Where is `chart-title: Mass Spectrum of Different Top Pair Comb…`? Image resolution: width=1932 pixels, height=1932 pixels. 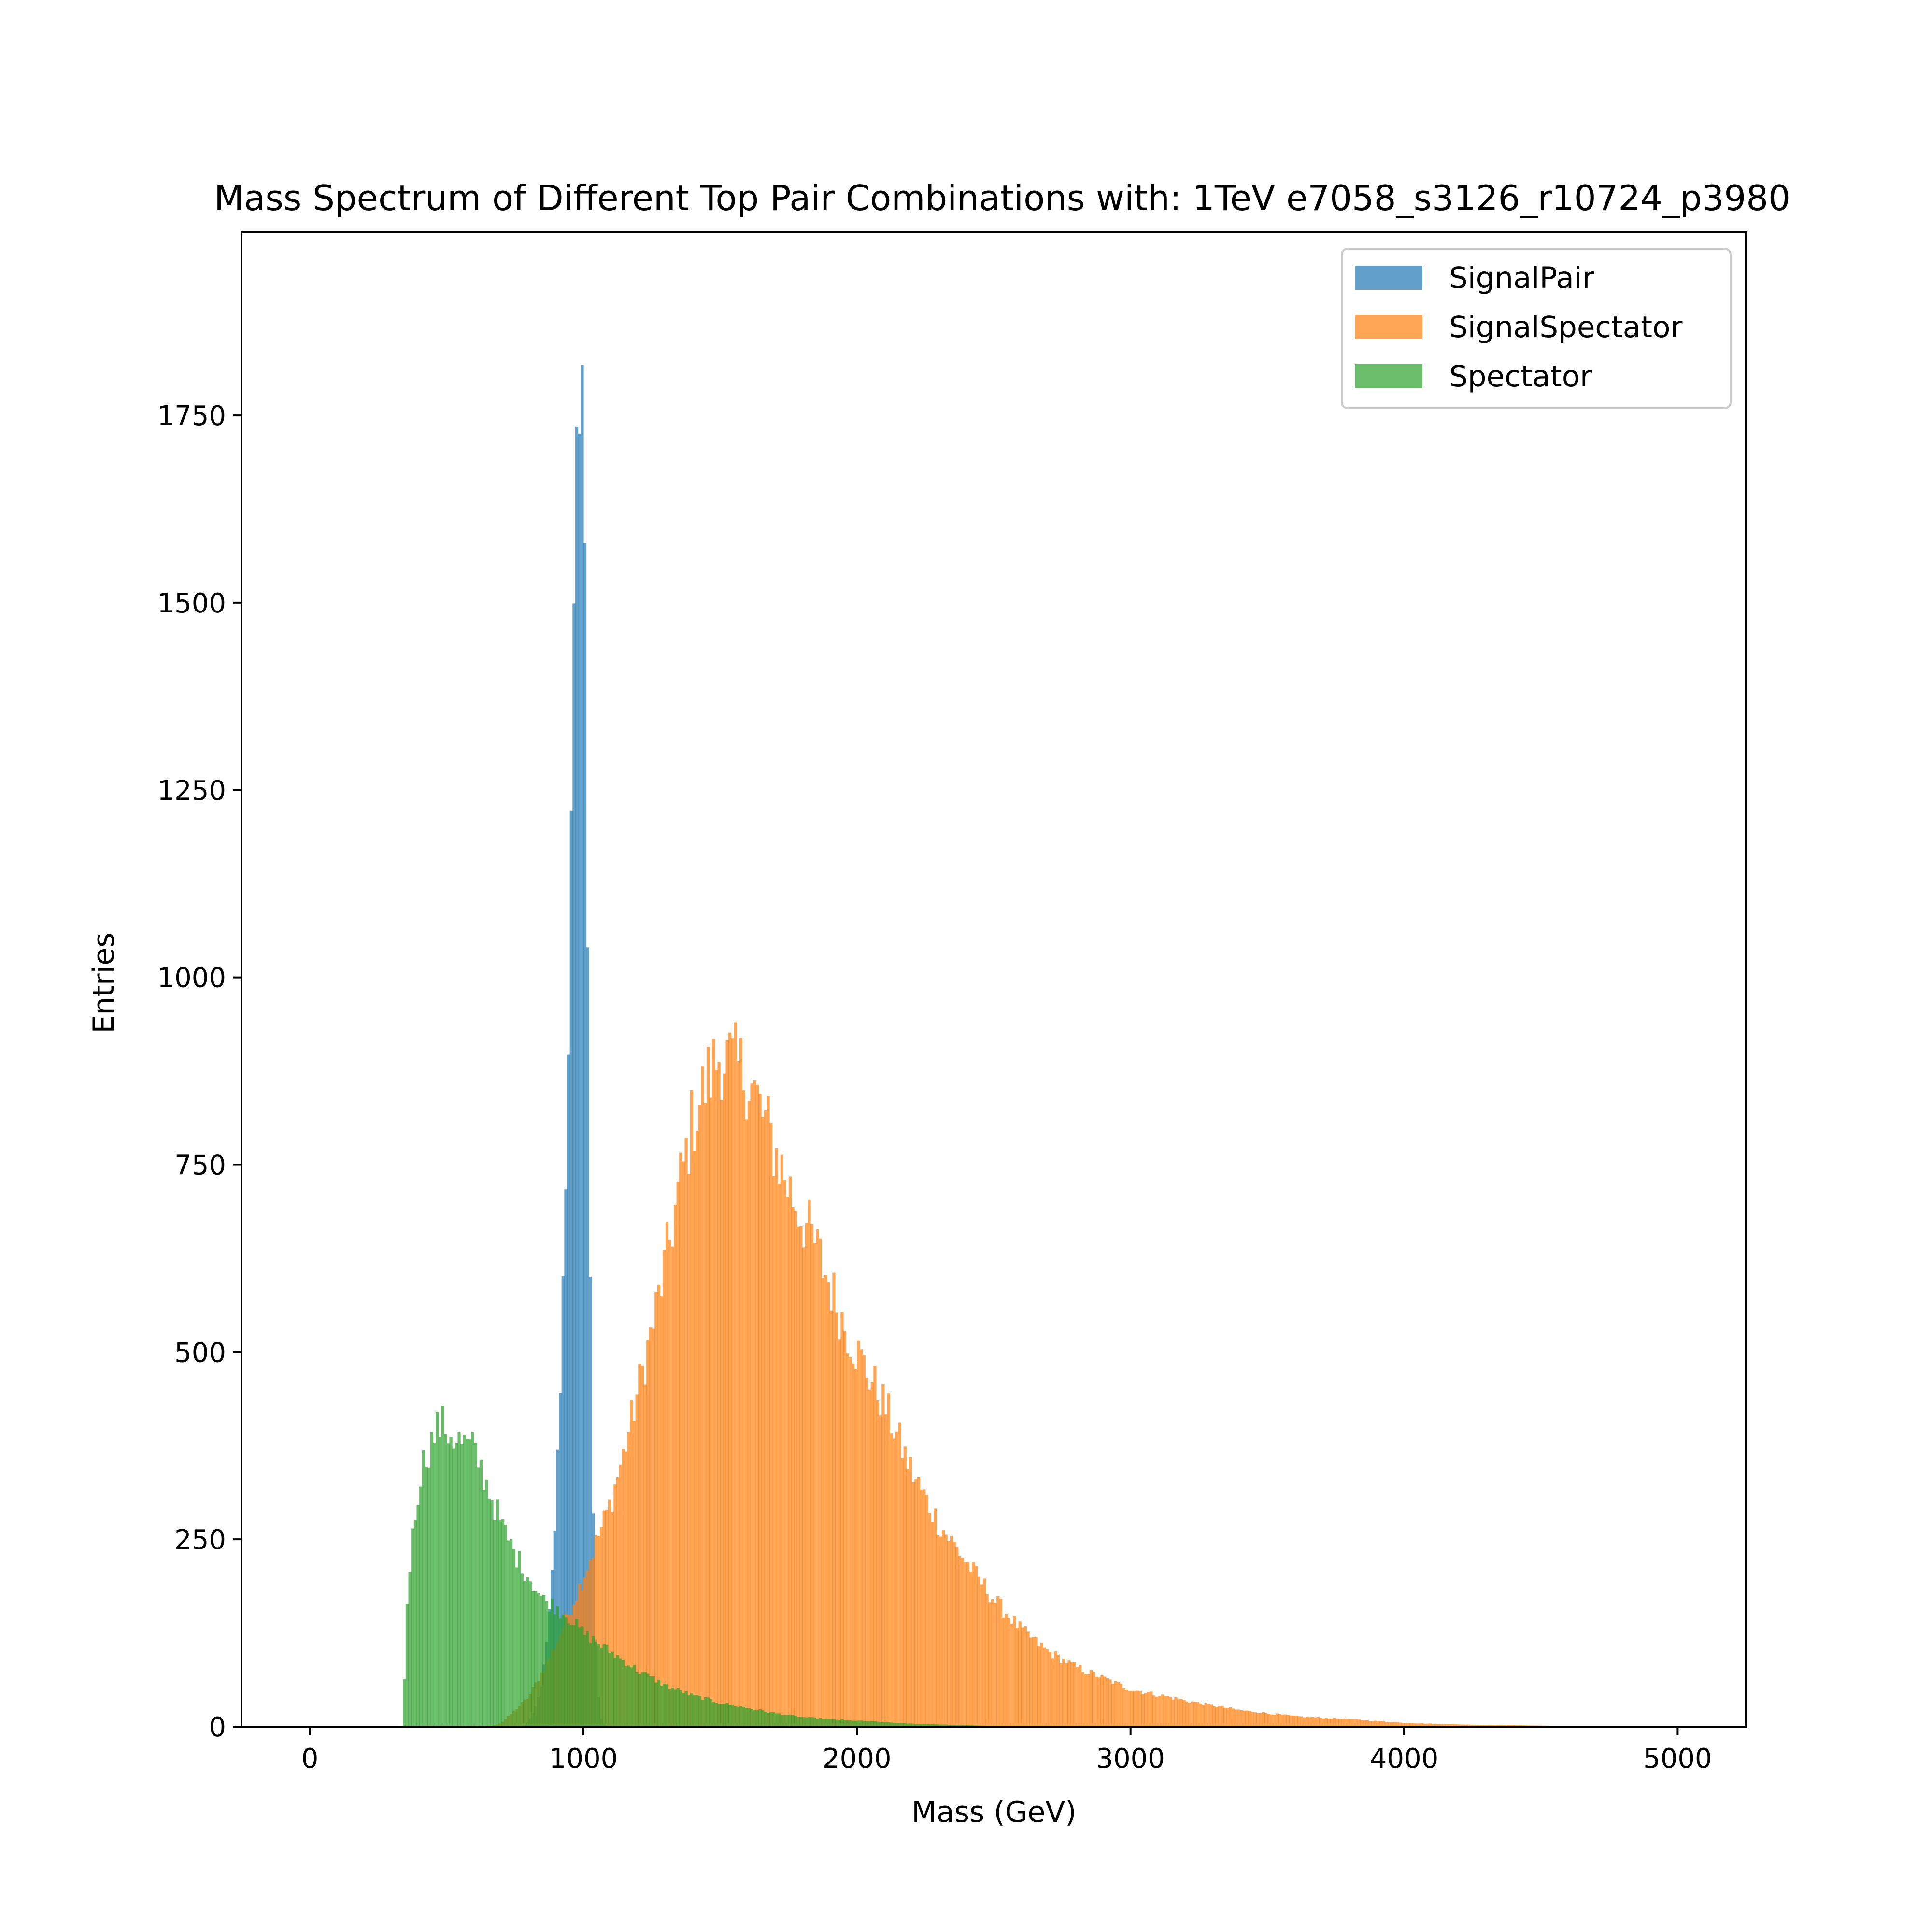 chart-title: Mass Spectrum of Different Top Pair Comb… is located at coordinates (1002, 198).